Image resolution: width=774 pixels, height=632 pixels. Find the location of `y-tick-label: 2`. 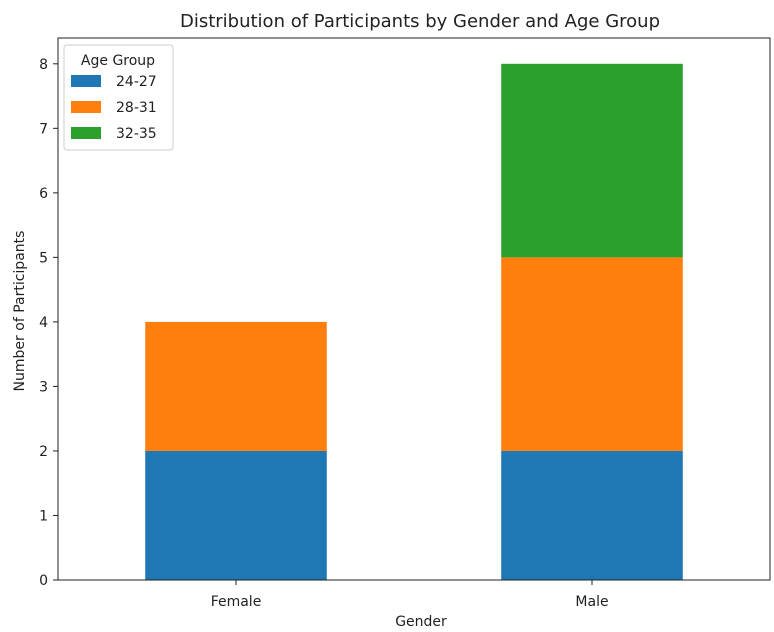

y-tick-label: 2 is located at coordinates (43, 452).